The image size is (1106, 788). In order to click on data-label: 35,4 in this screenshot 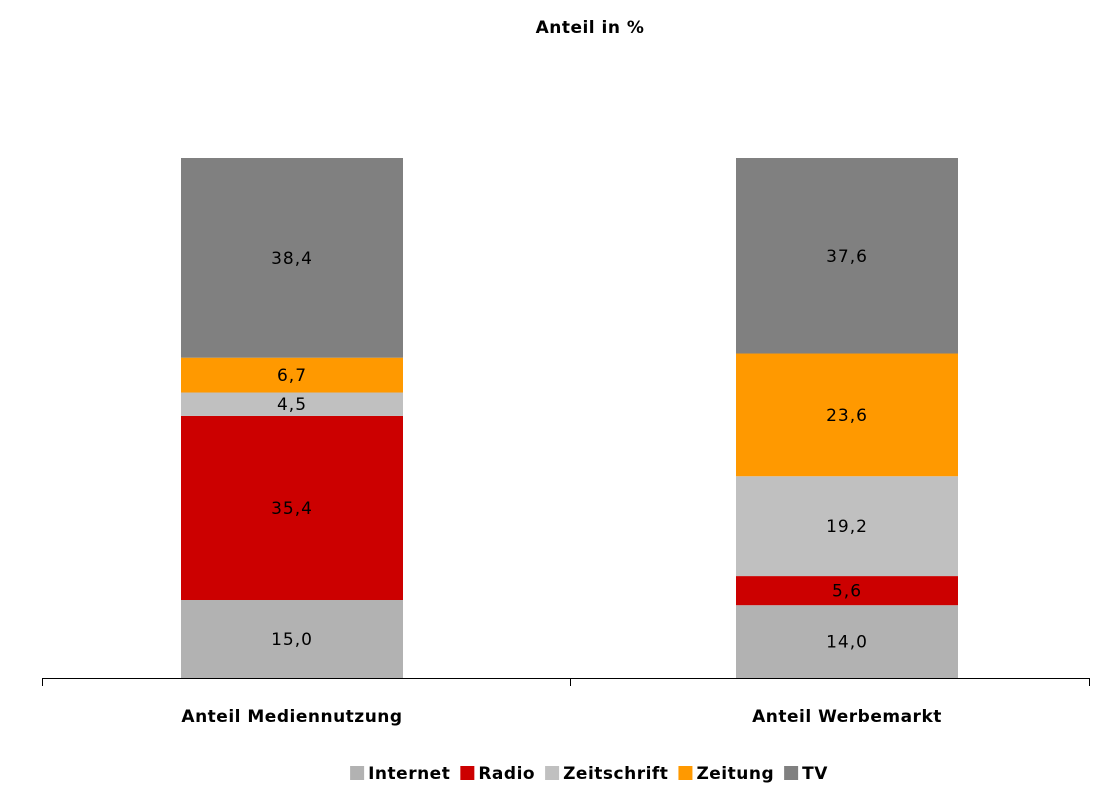, I will do `click(292, 509)`.